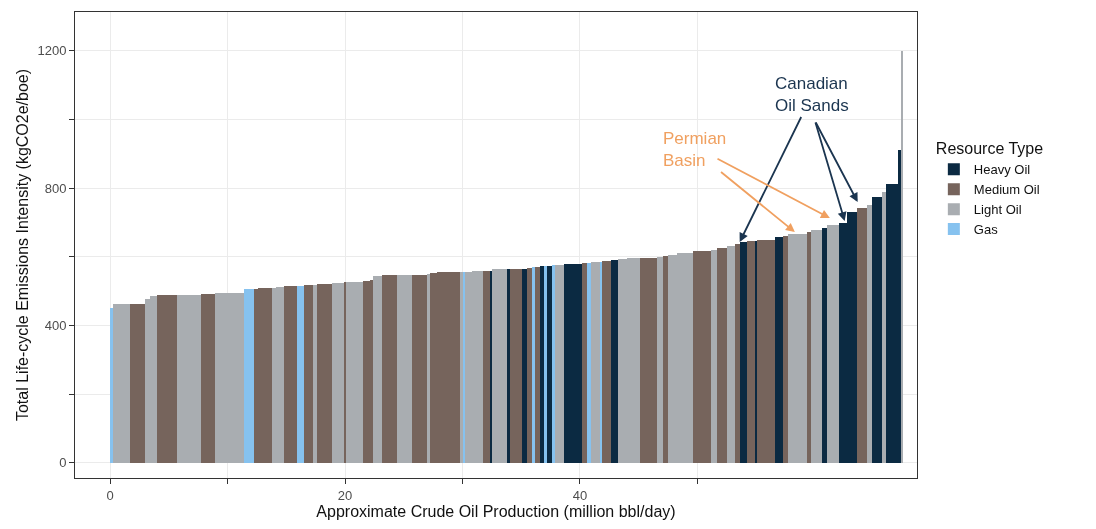 The width and height of the screenshot is (1096, 529). I want to click on legend-label: Heavy Oil, so click(1002, 170).